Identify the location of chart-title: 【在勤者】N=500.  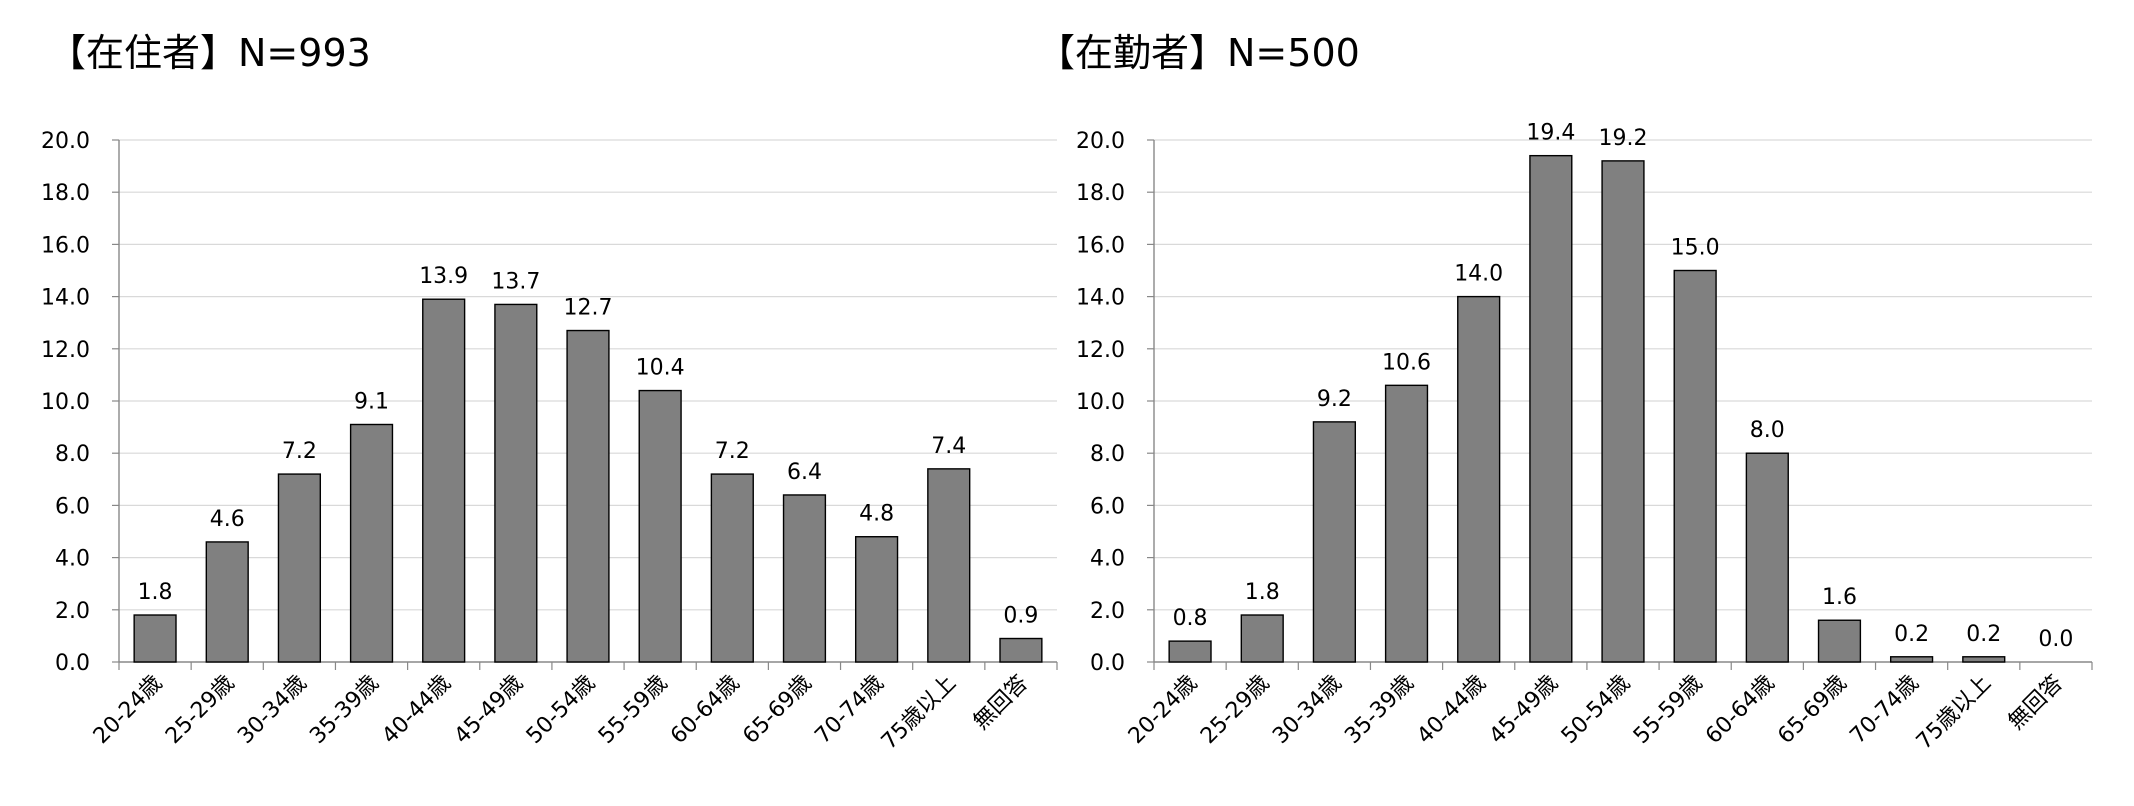
(1198, 53).